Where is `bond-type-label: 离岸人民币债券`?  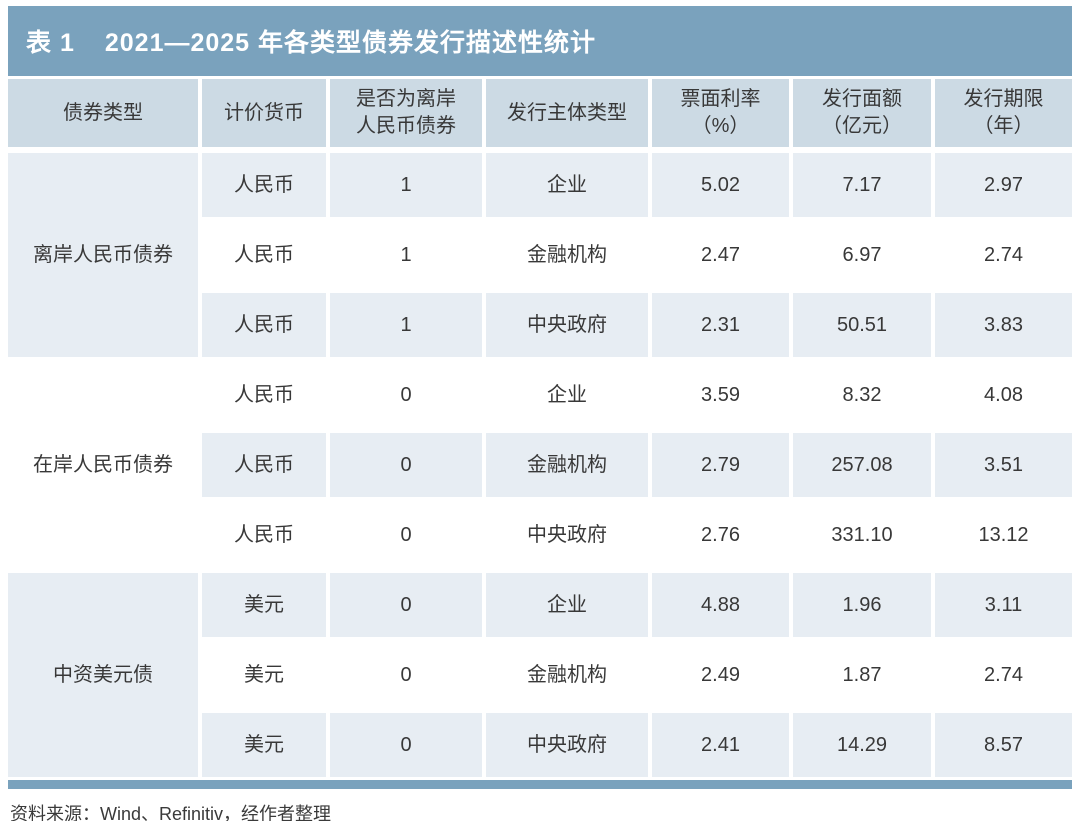 bond-type-label: 离岸人民币债券 is located at coordinates (103, 255).